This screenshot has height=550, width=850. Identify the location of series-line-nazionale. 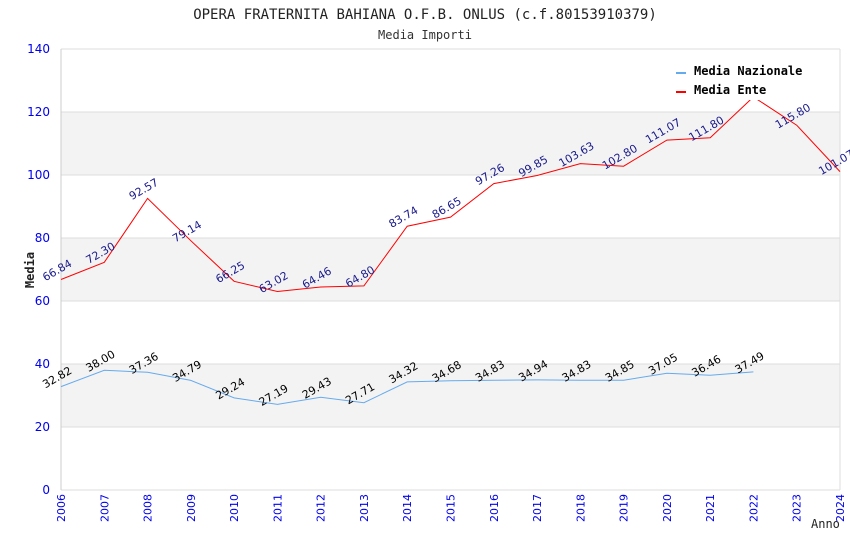
(407, 387).